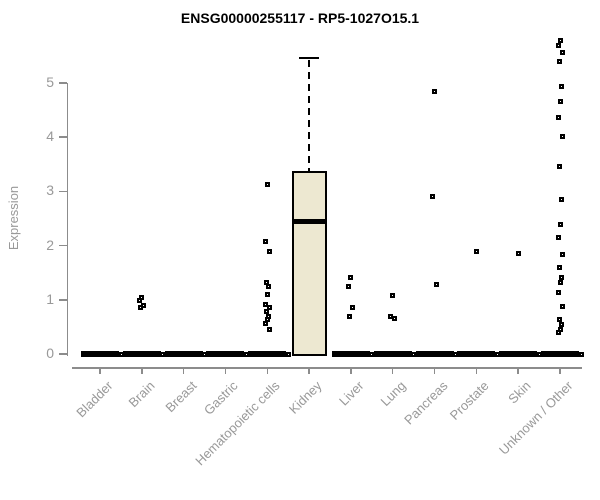 Image resolution: width=600 pixels, height=500 pixels. Describe the element at coordinates (13, 218) in the screenshot. I see `y-axis-label: Expression` at that location.